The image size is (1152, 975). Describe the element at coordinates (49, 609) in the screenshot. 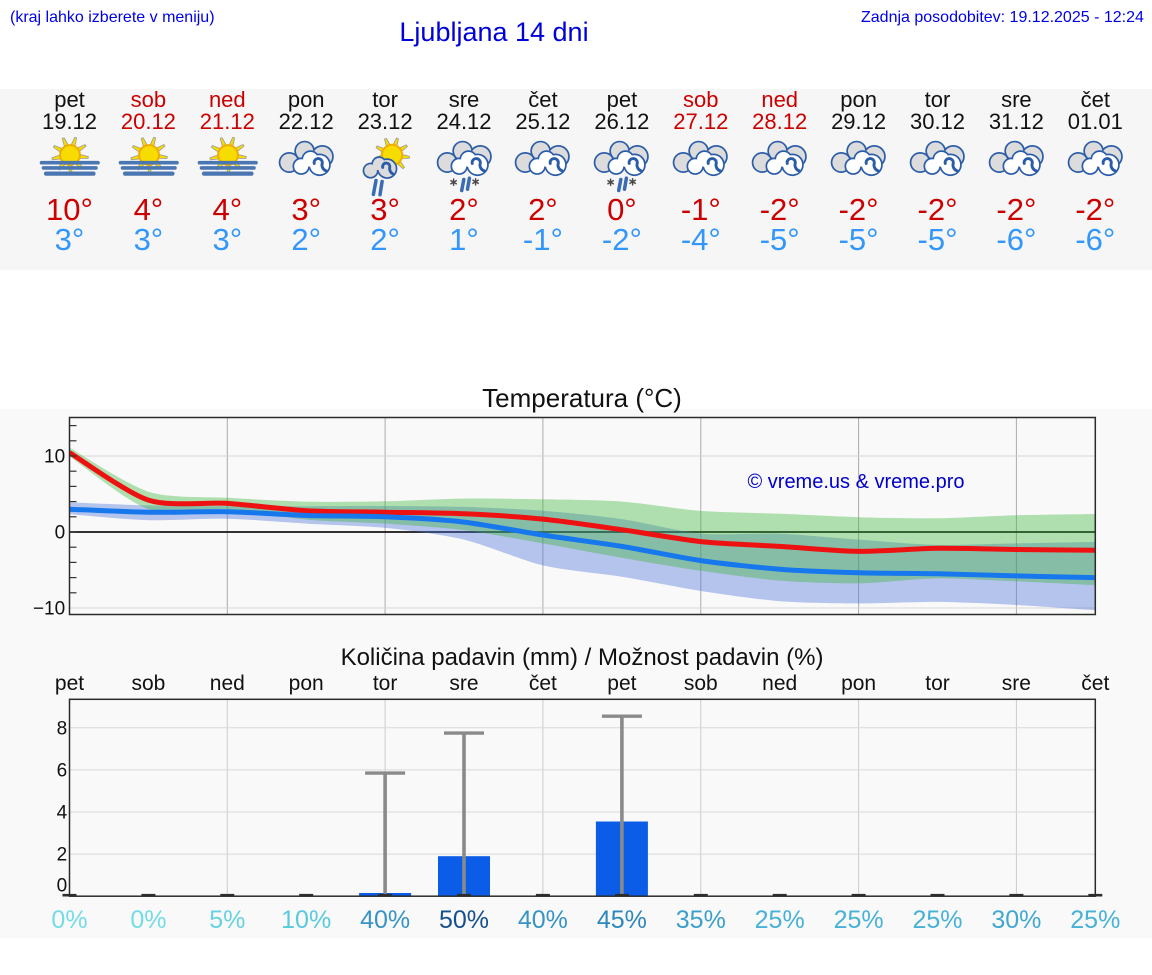

I see `svg-text: −10` at that location.